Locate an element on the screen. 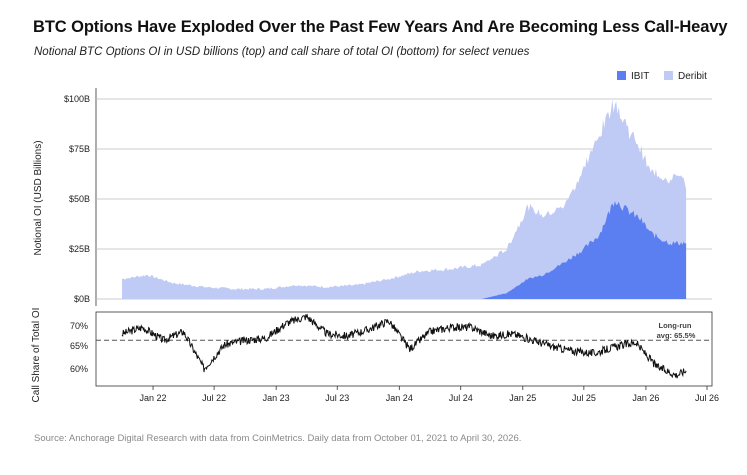 This screenshot has height=475, width=747. x-tick-label: Jul 25 is located at coordinates (584, 398).